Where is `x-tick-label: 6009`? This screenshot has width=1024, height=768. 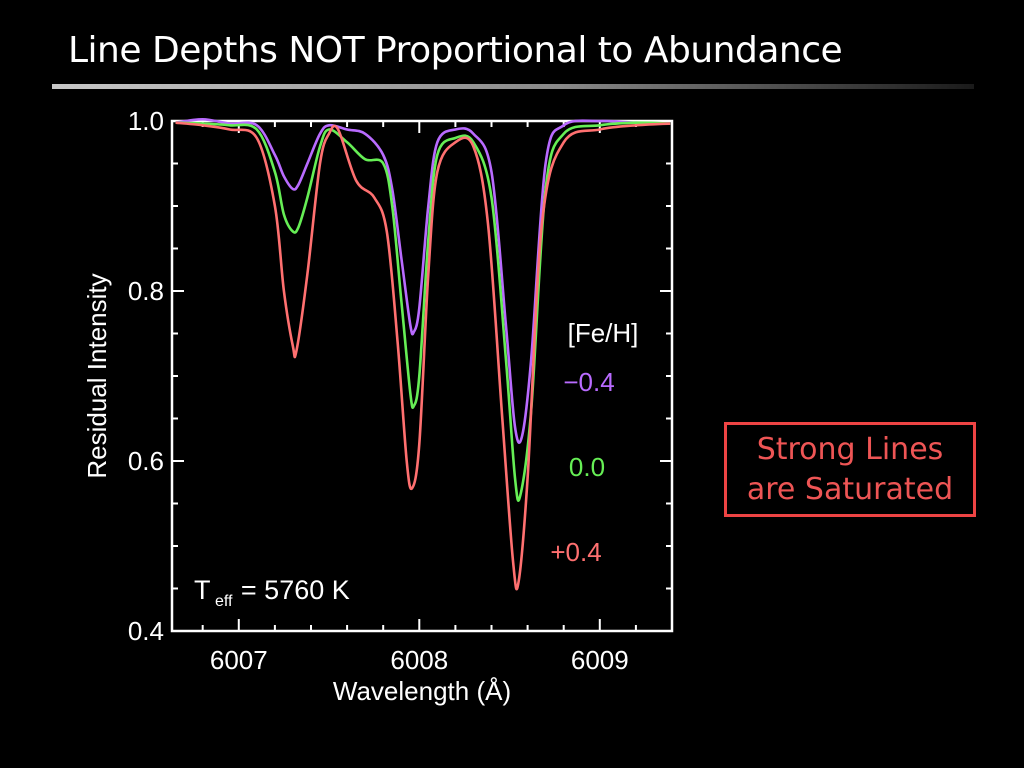
x-tick-label: 6009 is located at coordinates (600, 660).